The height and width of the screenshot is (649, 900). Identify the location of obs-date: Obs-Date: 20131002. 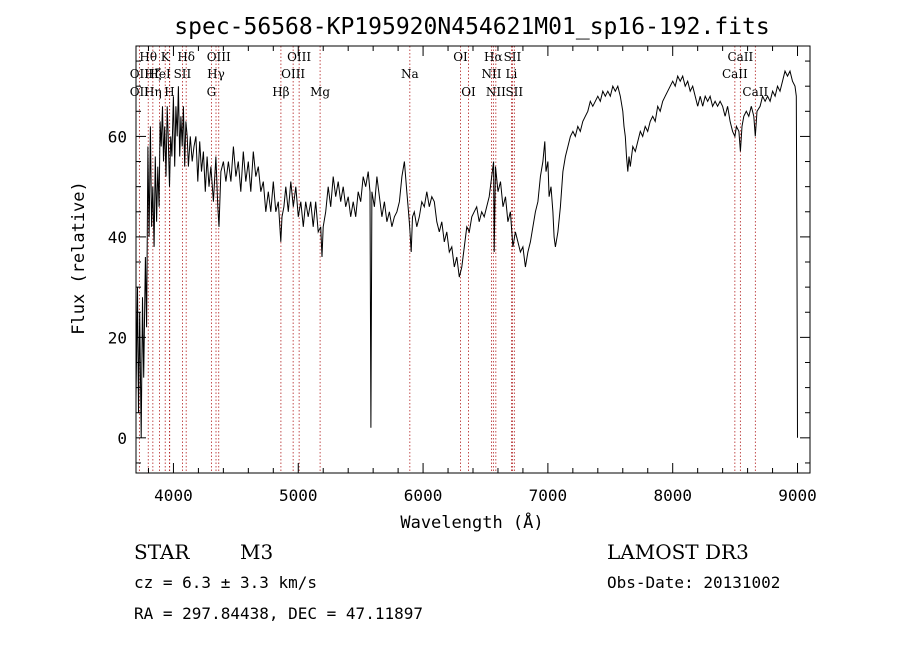
(693, 582).